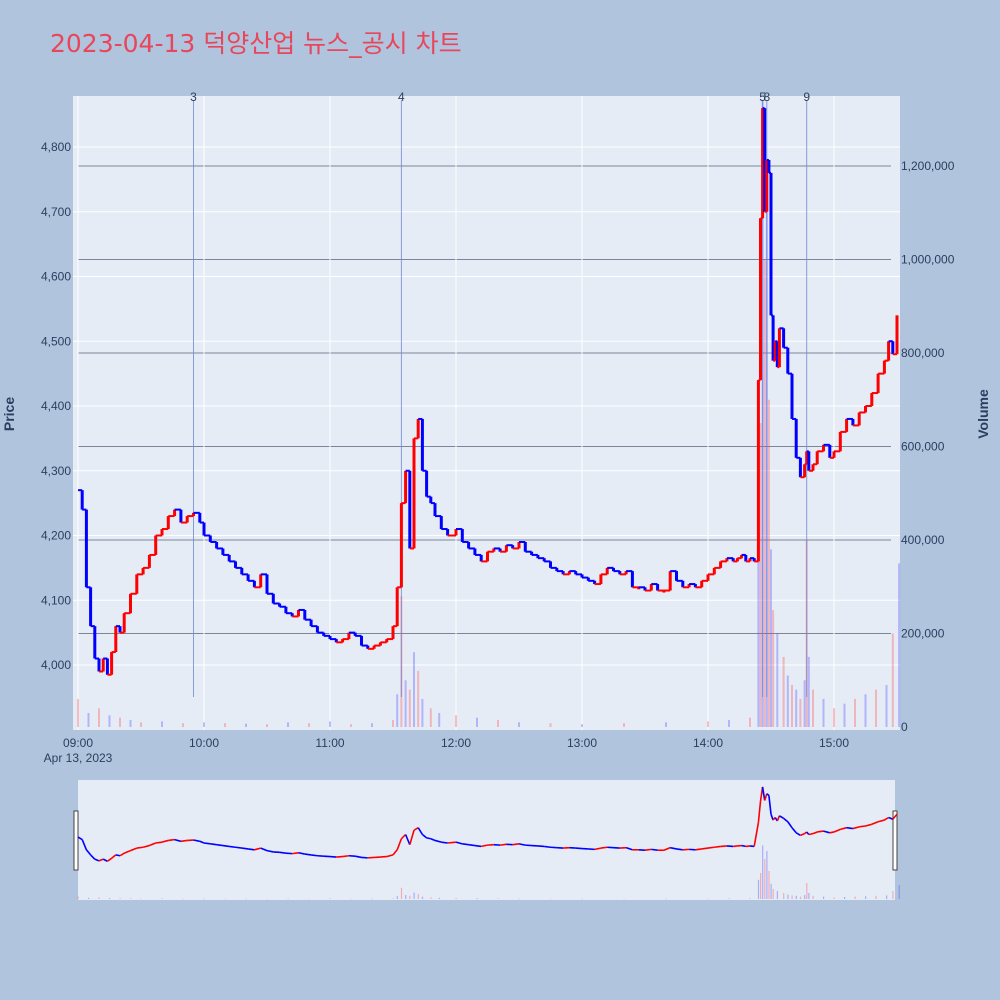 The image size is (1000, 1000). Describe the element at coordinates (78, 758) in the screenshot. I see `x-axis-date-label: Apr 13, 2023` at that location.